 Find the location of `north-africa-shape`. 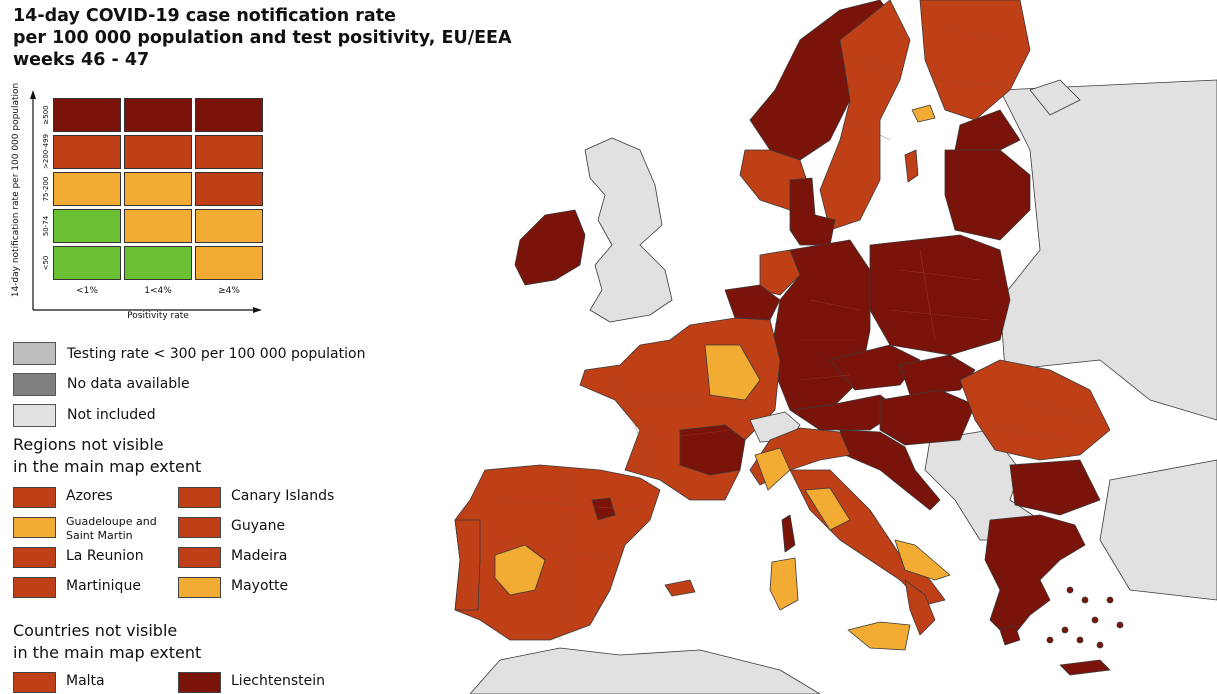

north-africa-shape is located at coordinates (645, 670).